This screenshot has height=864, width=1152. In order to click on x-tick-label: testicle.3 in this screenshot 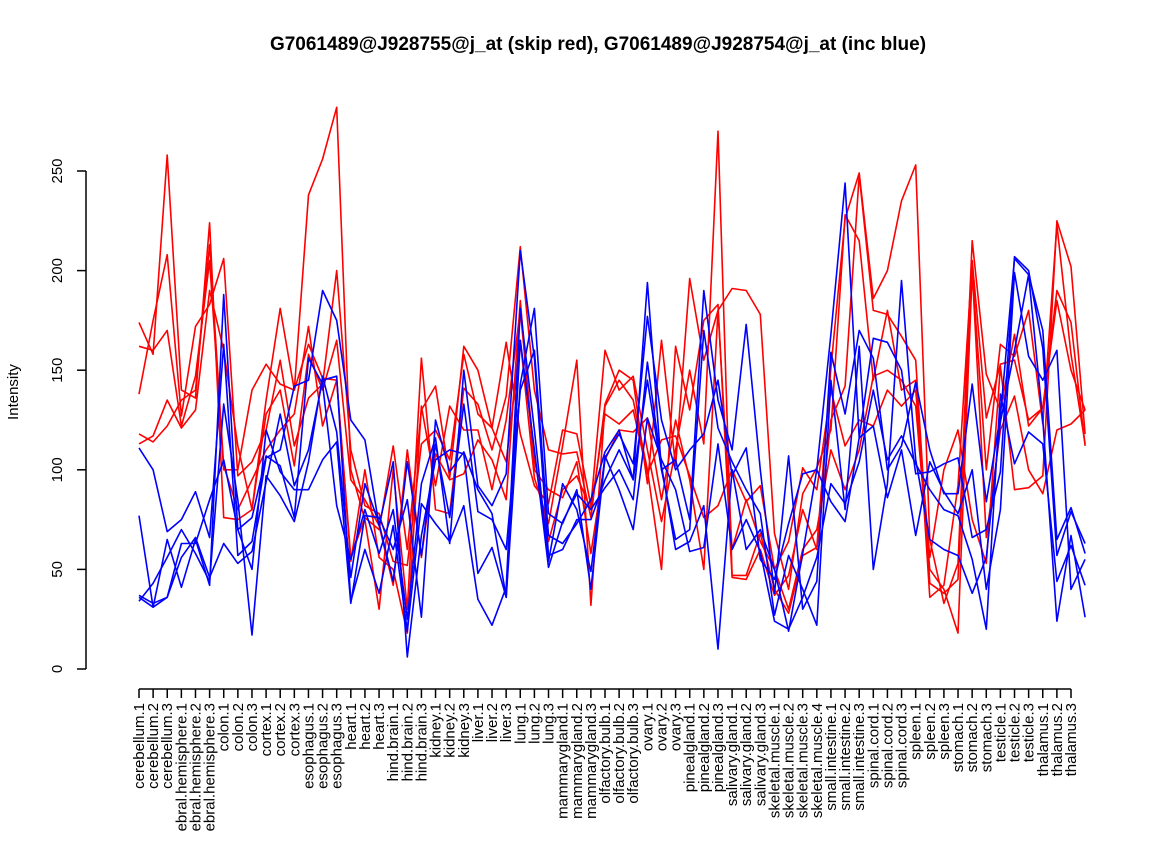, I will do `click(1029, 732)`.